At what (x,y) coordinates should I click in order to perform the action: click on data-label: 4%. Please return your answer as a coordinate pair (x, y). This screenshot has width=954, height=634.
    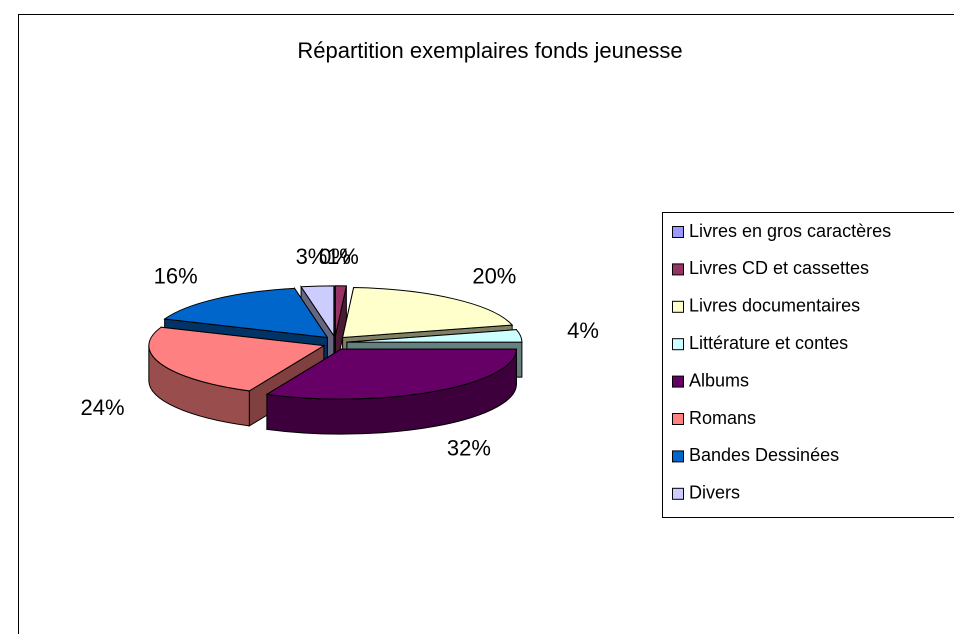
    Looking at the image, I should click on (583, 330).